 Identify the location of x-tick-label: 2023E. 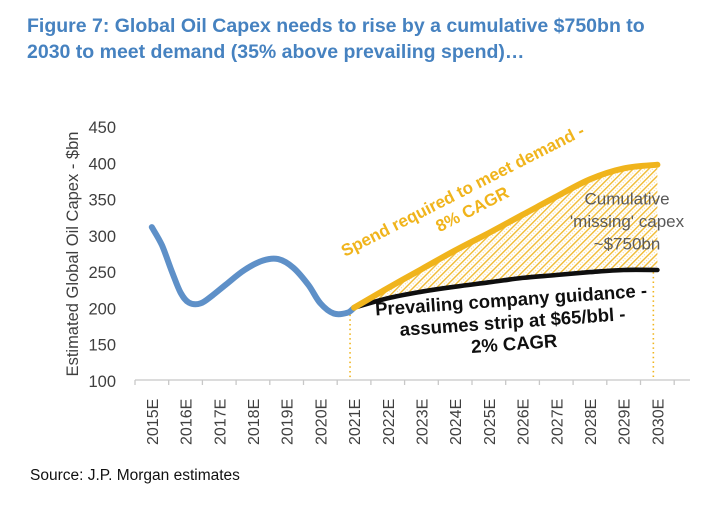
(422, 422).